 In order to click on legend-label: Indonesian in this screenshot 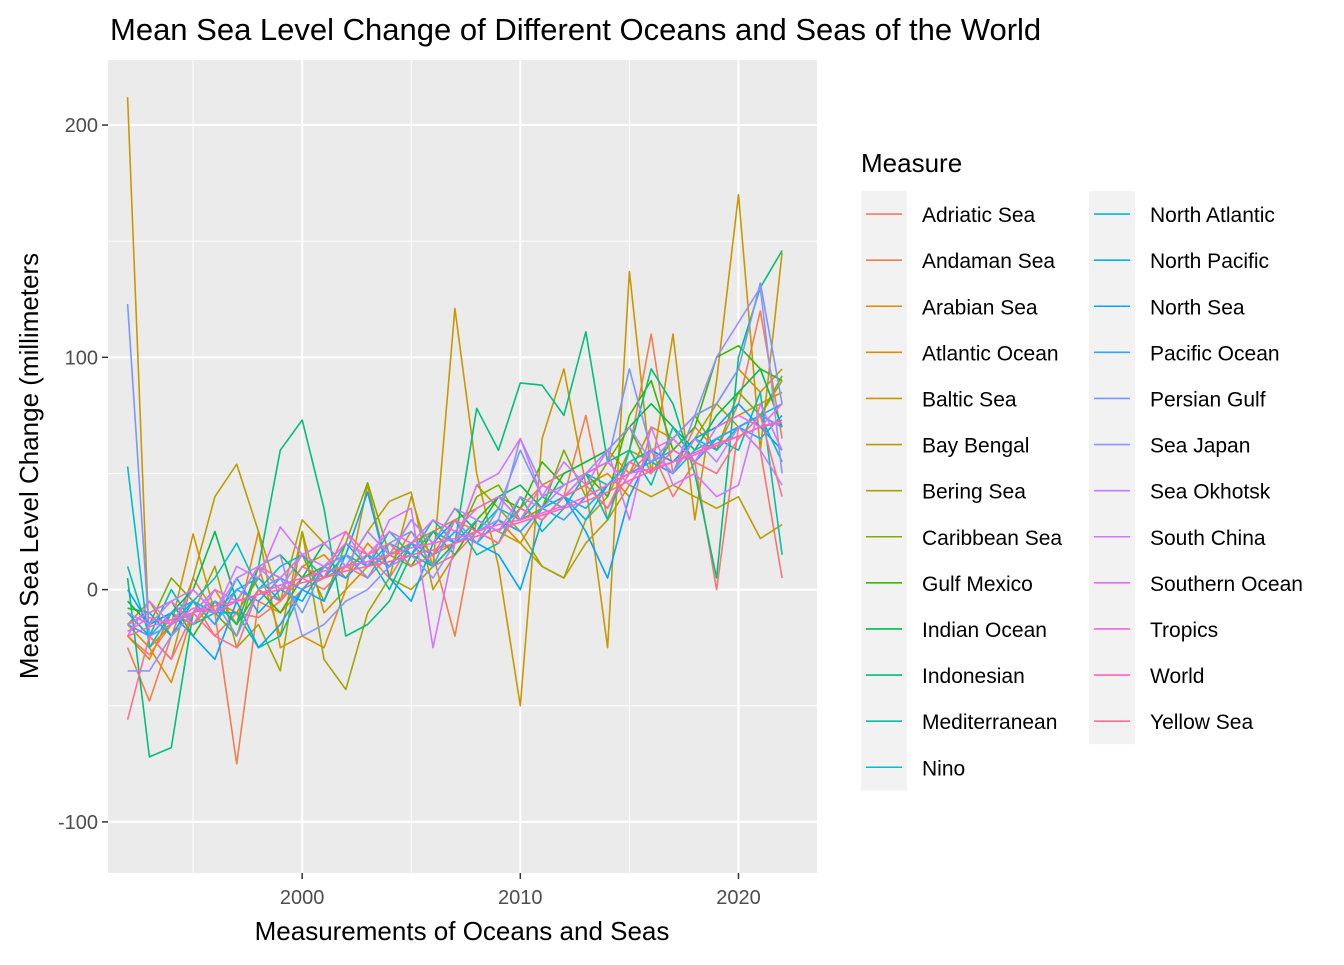, I will do `click(973, 676)`.